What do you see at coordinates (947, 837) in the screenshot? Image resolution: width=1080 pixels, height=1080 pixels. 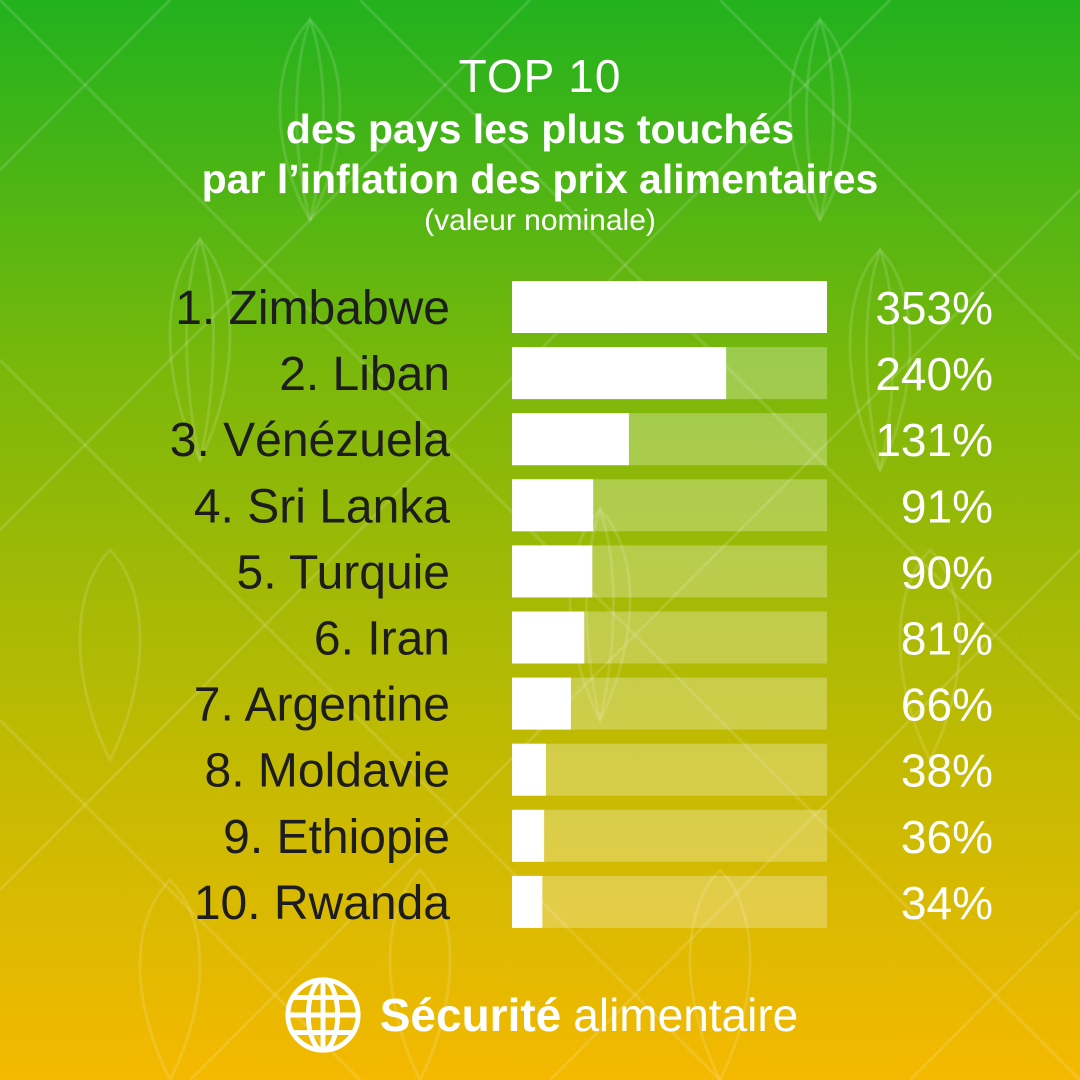 I see `value-label: 36%` at bounding box center [947, 837].